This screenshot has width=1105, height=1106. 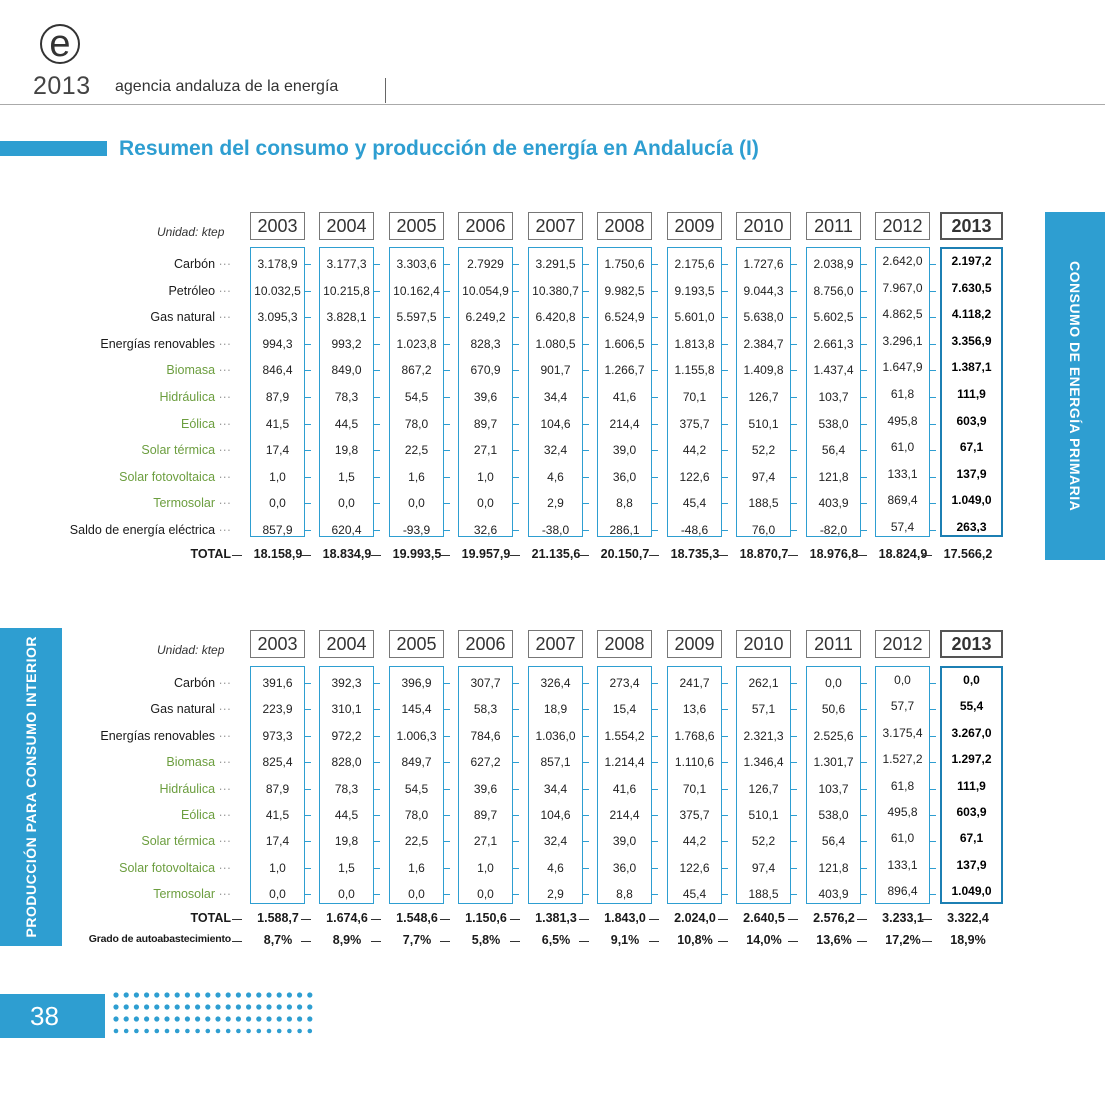 I want to click on table-cell: 1.813,8, so click(x=694, y=343).